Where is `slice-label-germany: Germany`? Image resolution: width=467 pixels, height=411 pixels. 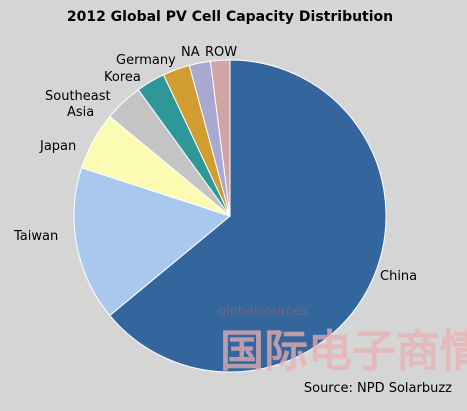
slice-label-germany: Germany is located at coordinates (146, 60).